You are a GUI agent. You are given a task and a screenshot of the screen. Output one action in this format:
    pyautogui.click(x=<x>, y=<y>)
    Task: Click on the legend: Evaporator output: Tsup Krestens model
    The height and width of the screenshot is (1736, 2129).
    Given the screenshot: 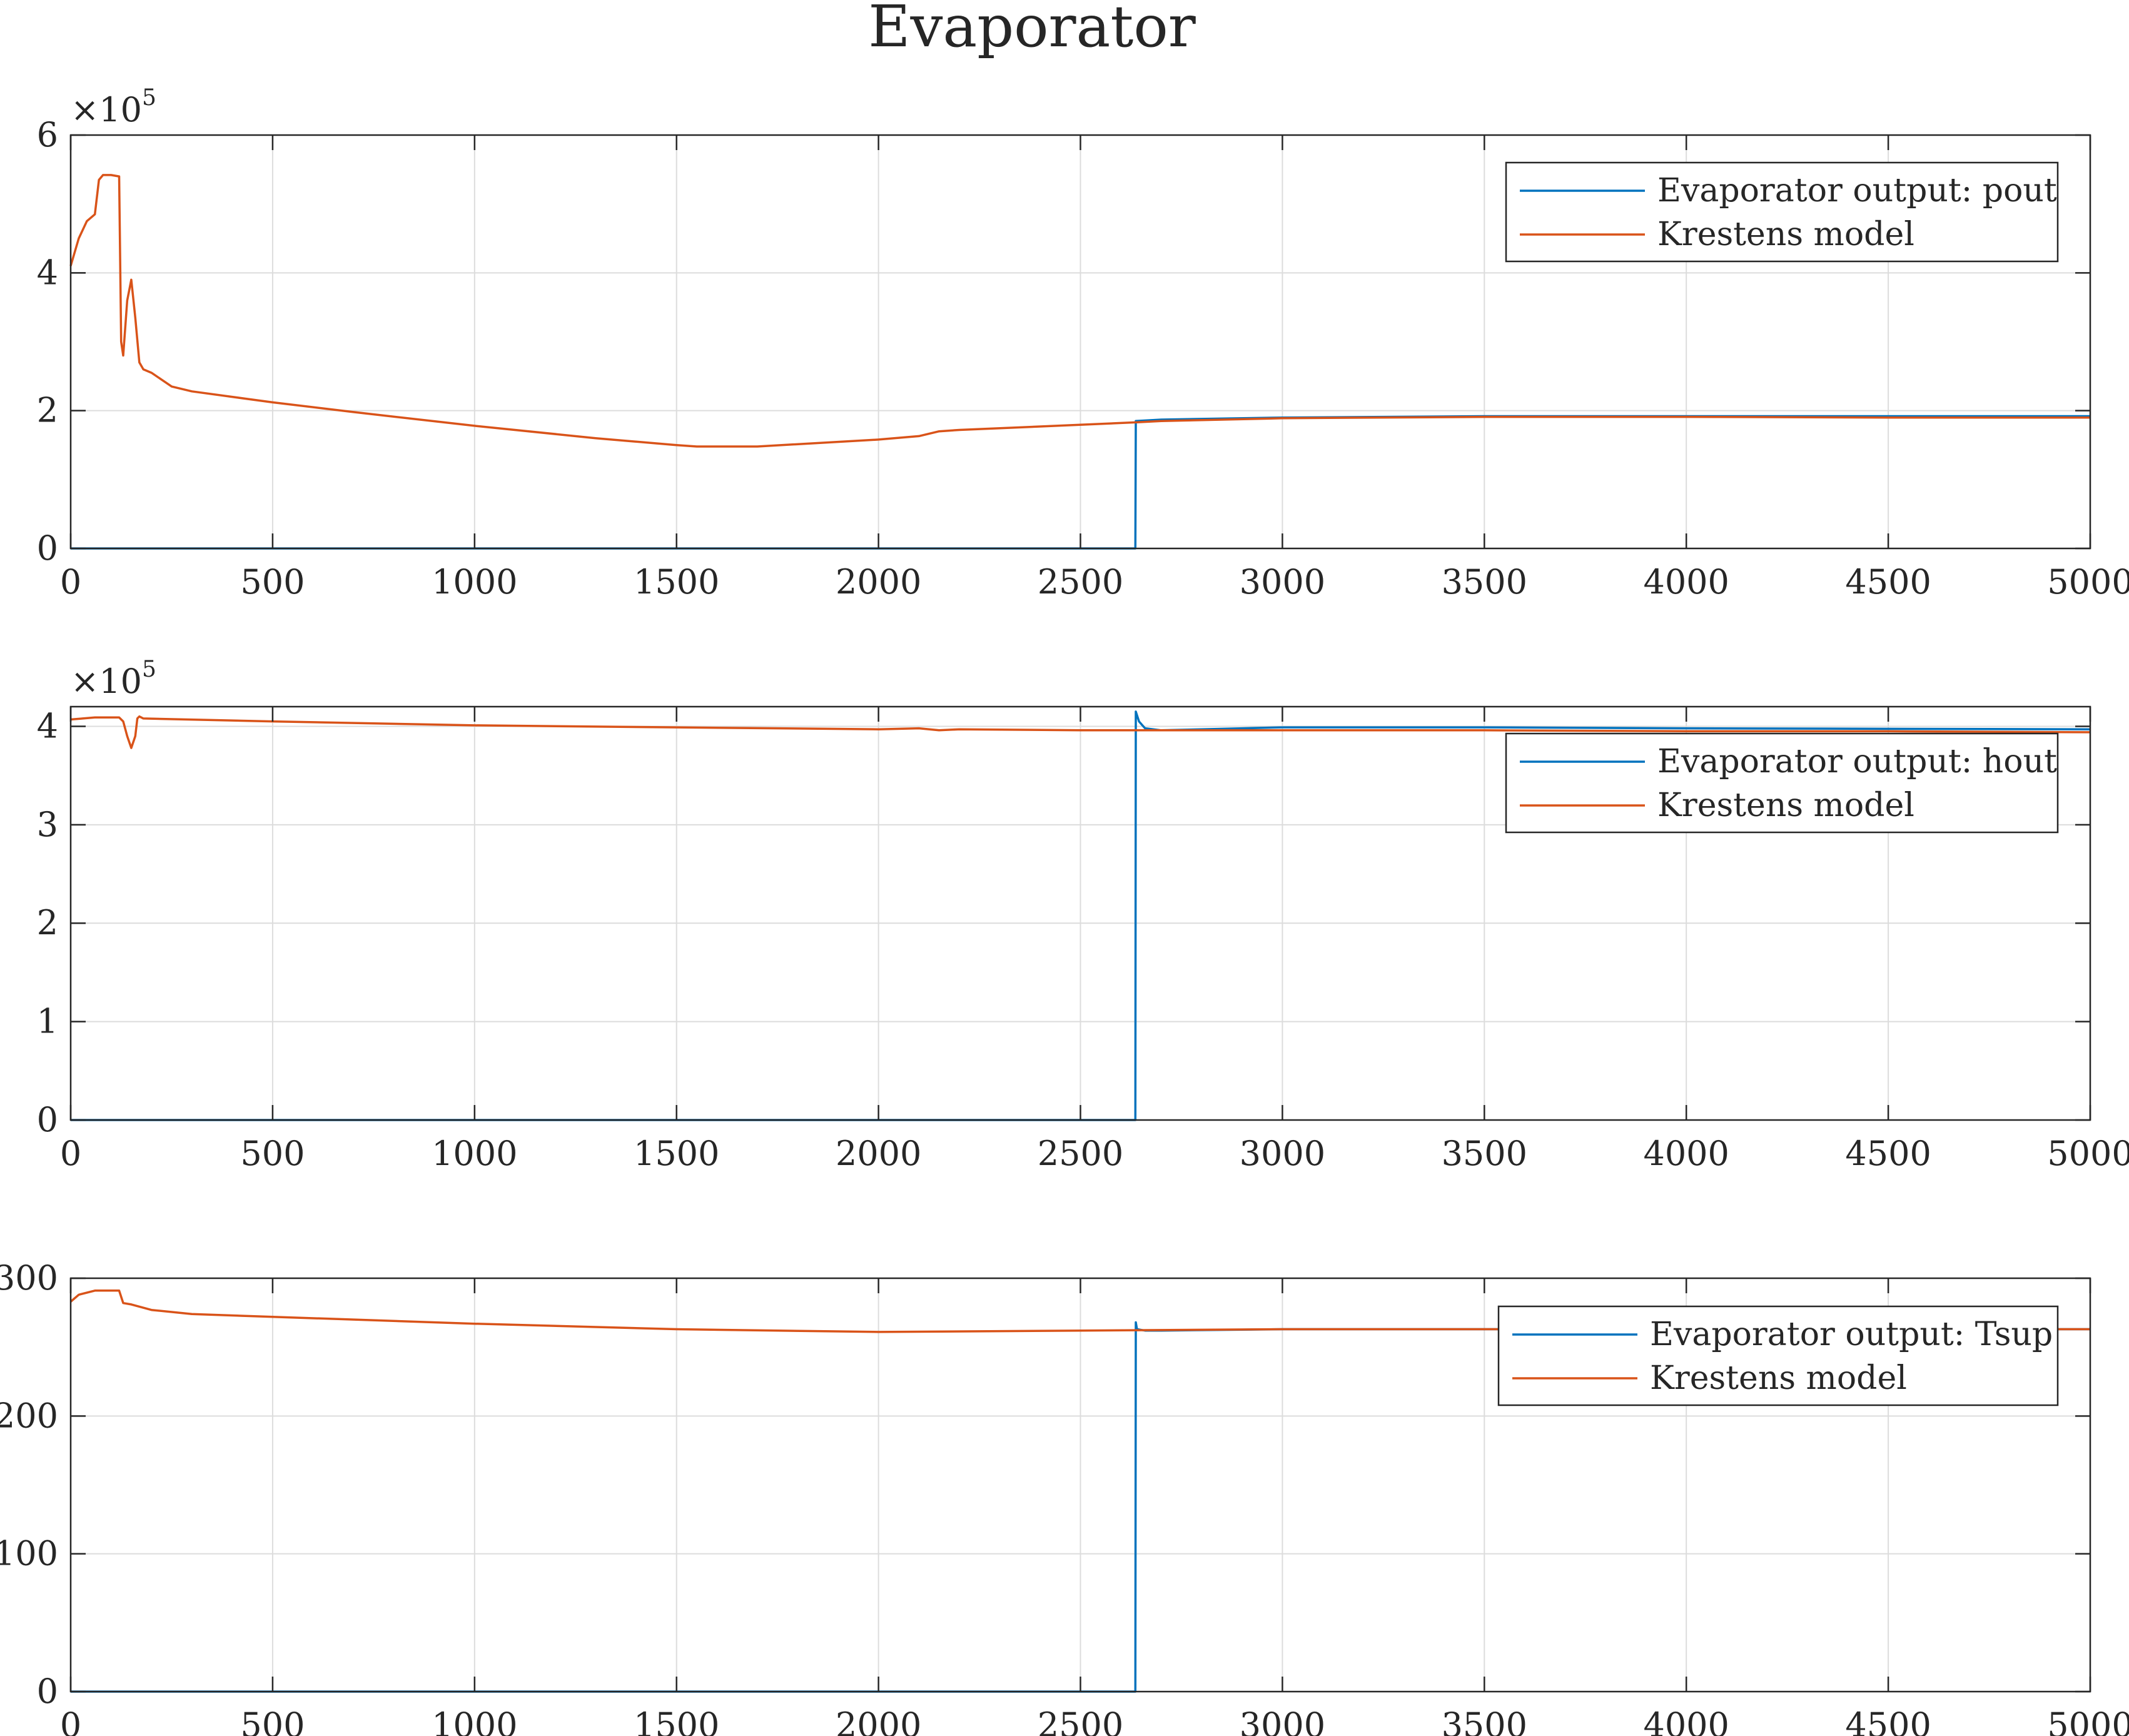 What is the action you would take?
    pyautogui.click(x=1778, y=1355)
    